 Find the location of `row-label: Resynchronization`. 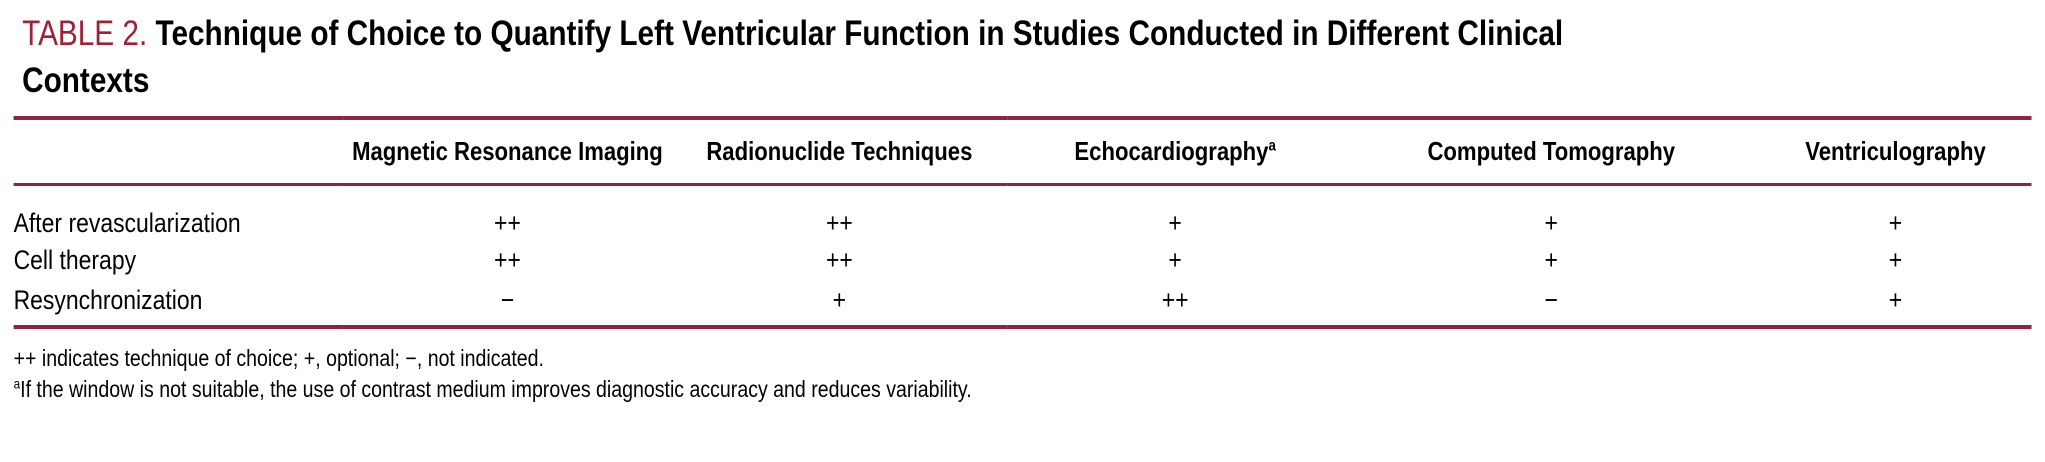

row-label: Resynchronization is located at coordinates (178, 305).